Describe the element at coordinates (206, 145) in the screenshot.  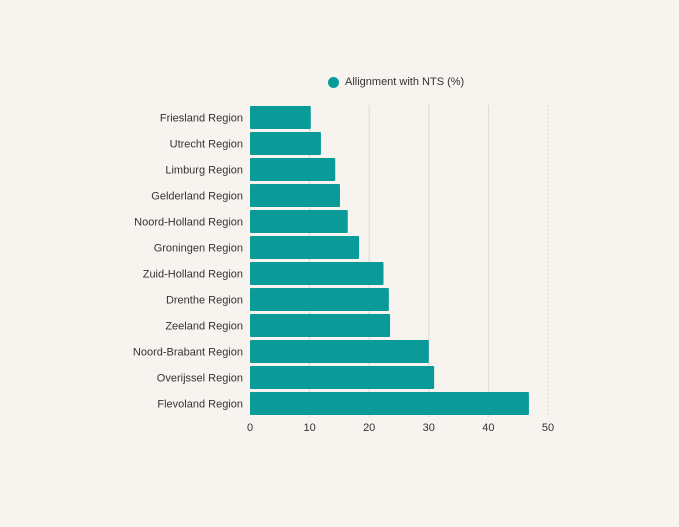
I see `y-tick-label: Utrecht Region` at that location.